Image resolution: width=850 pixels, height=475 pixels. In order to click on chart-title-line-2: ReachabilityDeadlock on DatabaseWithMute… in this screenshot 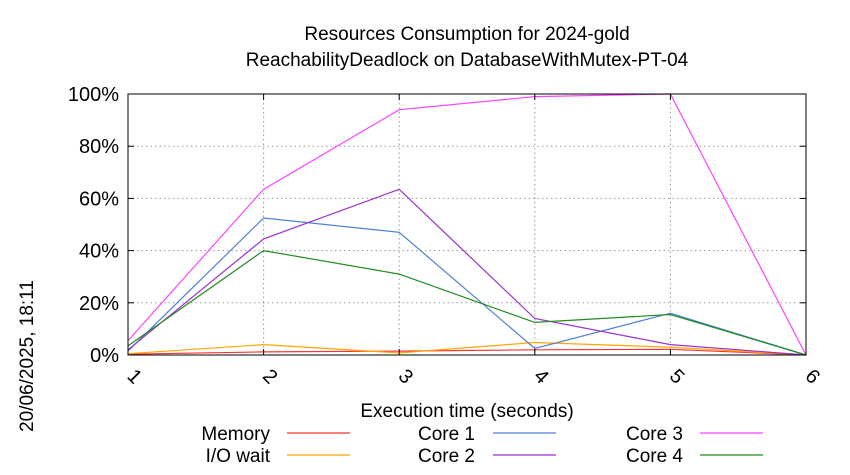, I will do `click(467, 60)`.